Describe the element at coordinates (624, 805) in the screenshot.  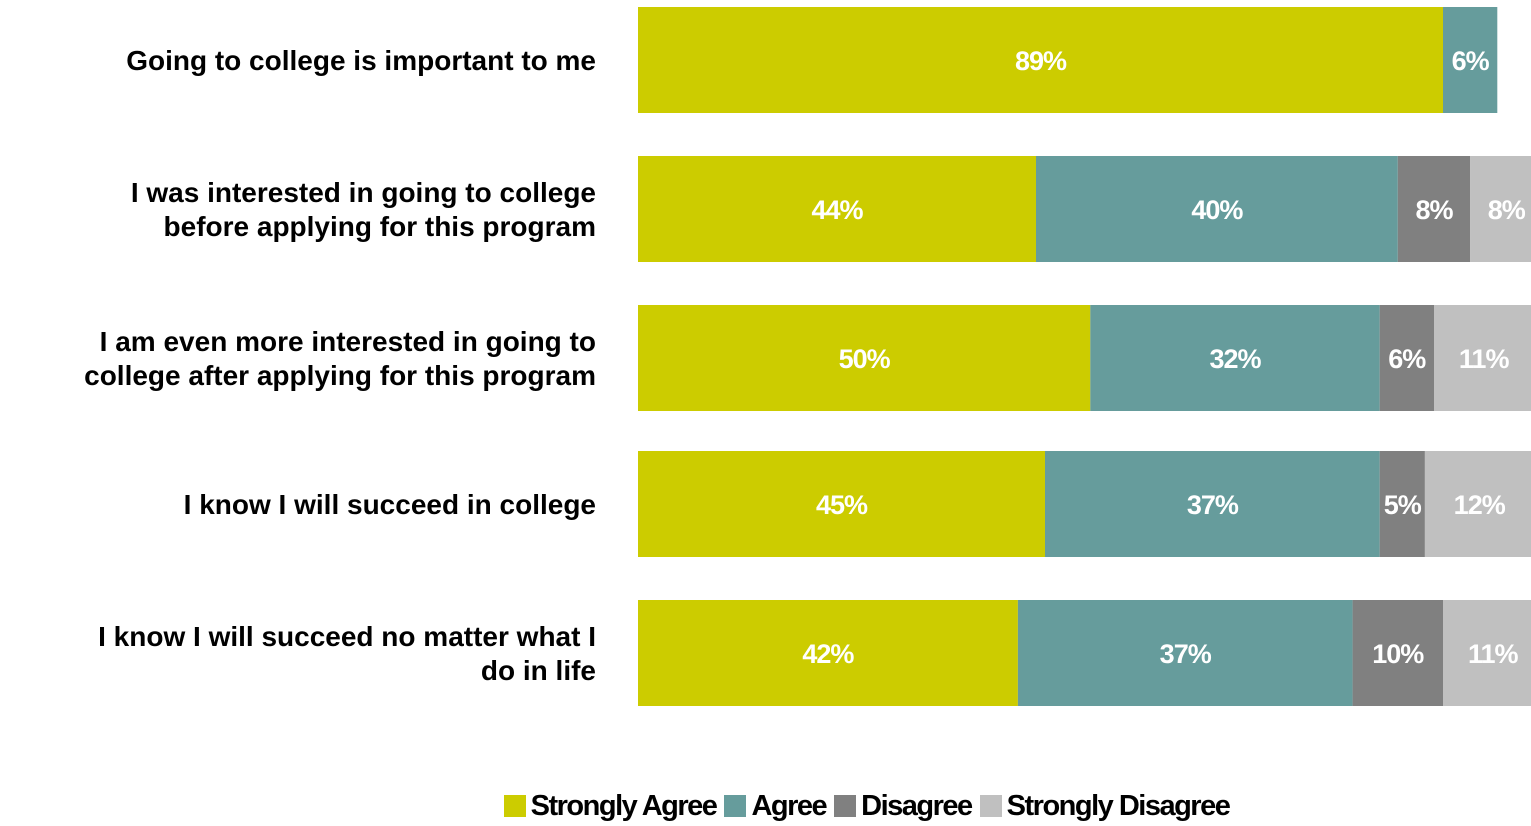
I see `legend-label: Strongly Agree` at that location.